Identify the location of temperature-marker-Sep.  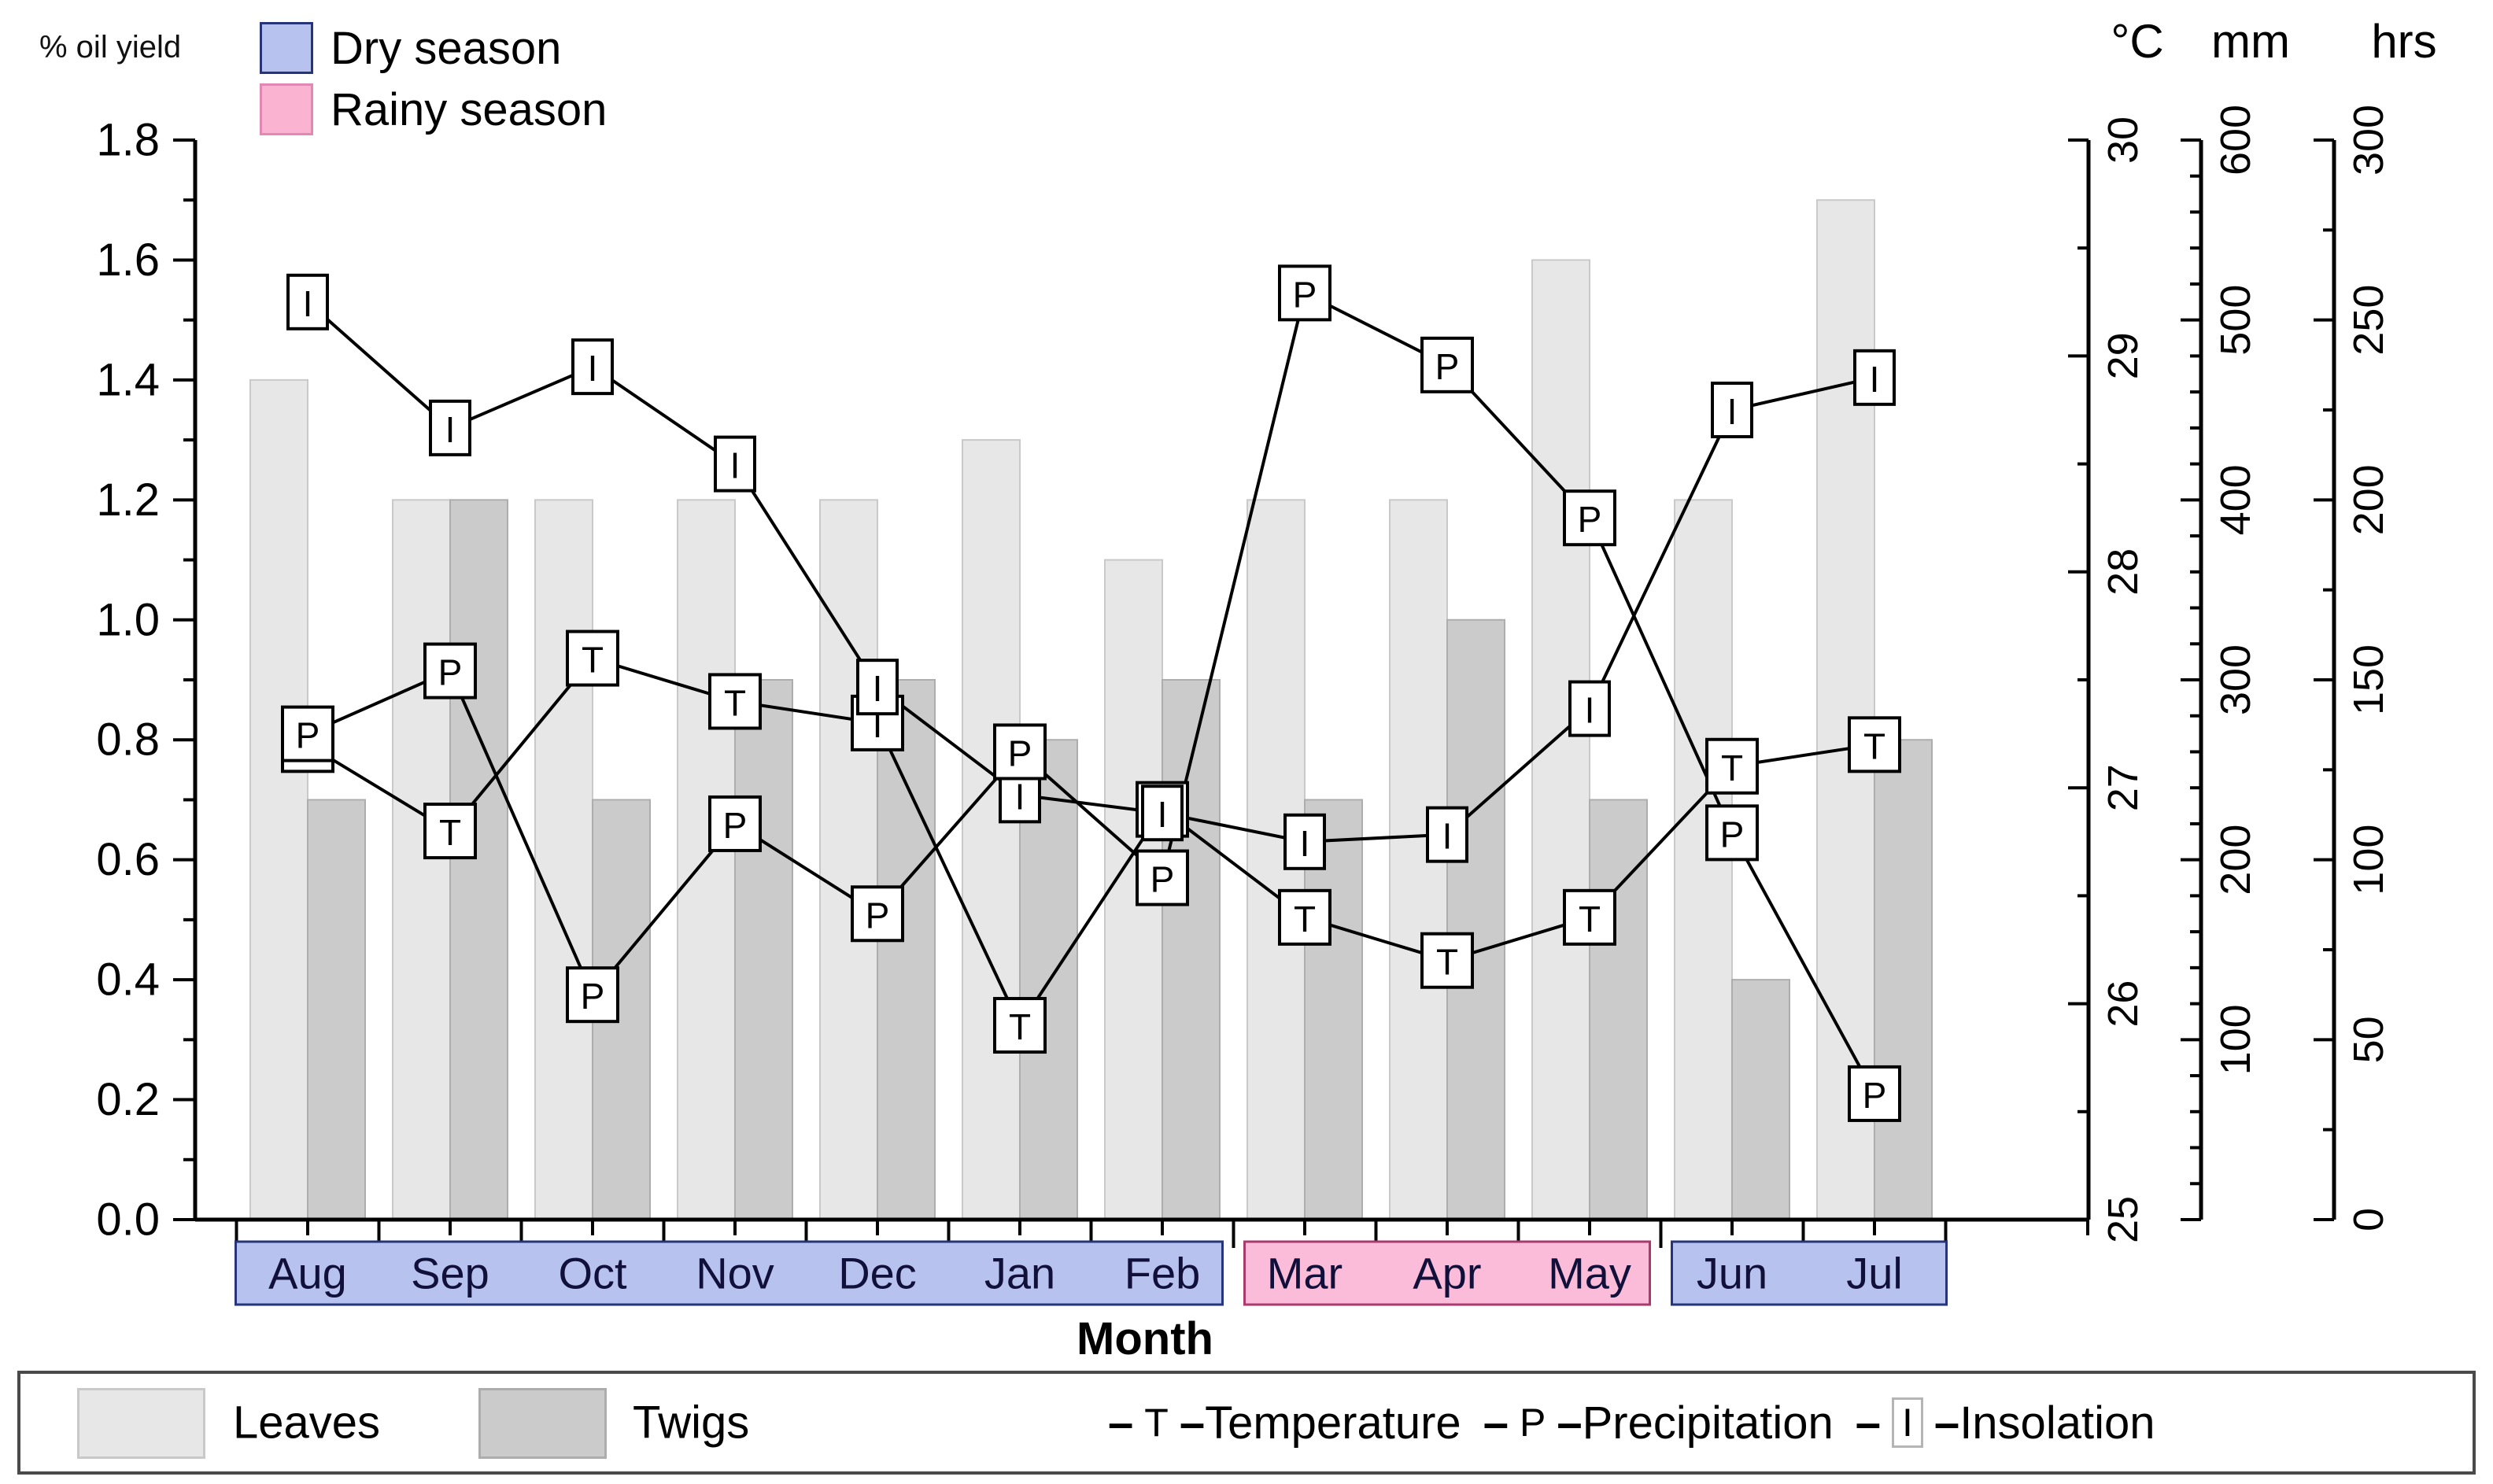
(450, 831).